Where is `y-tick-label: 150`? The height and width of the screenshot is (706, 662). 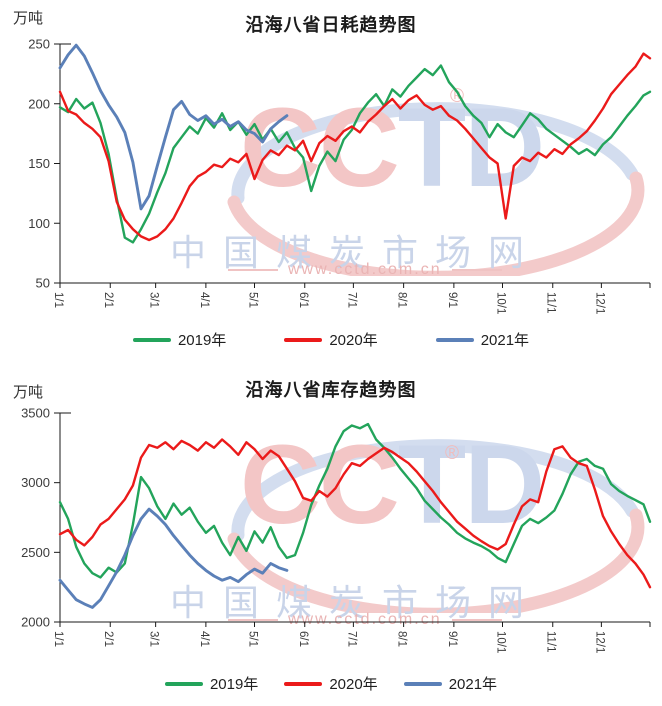
y-tick-label: 150 is located at coordinates (39, 163).